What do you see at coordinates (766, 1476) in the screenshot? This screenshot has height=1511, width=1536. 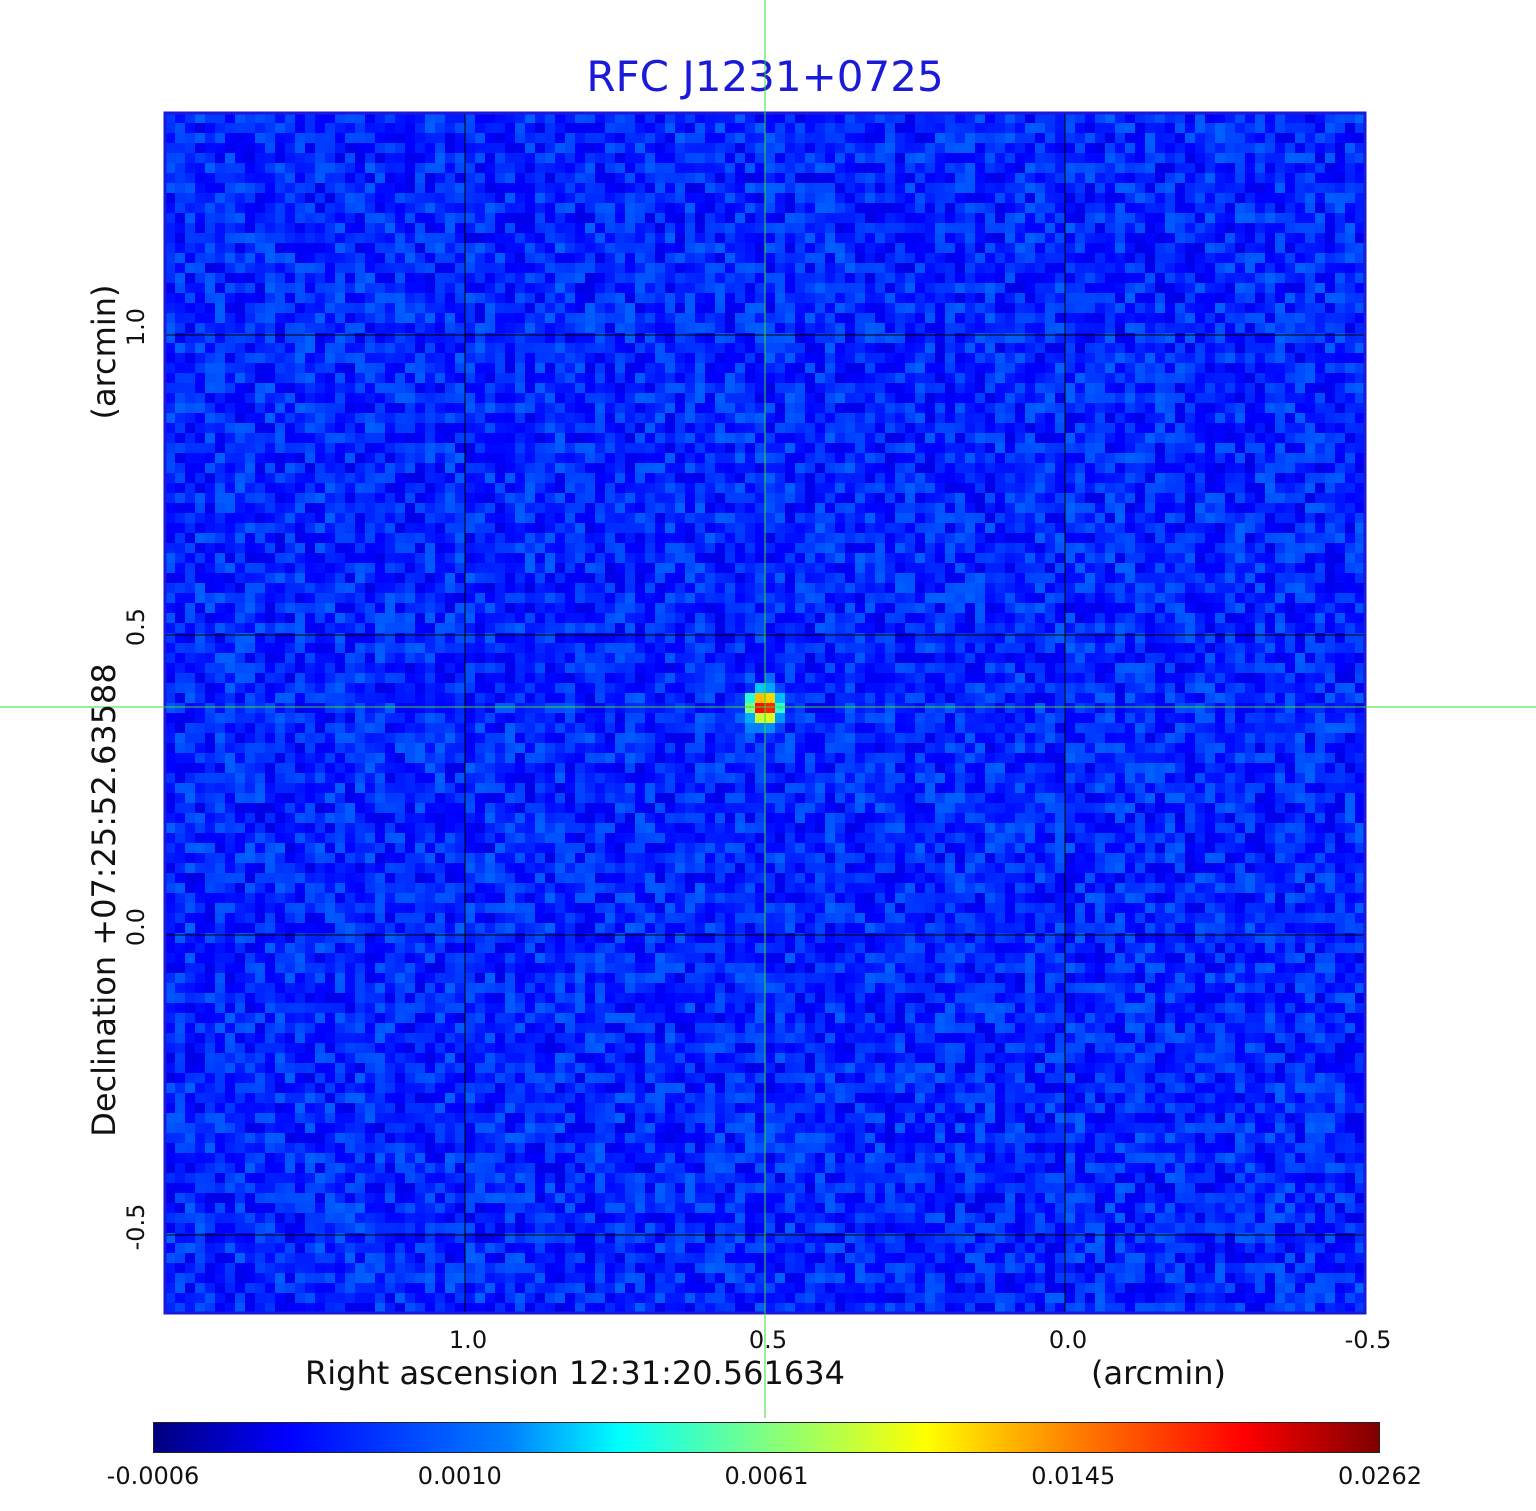 I see `colorbar-tick-label: 0.0061` at bounding box center [766, 1476].